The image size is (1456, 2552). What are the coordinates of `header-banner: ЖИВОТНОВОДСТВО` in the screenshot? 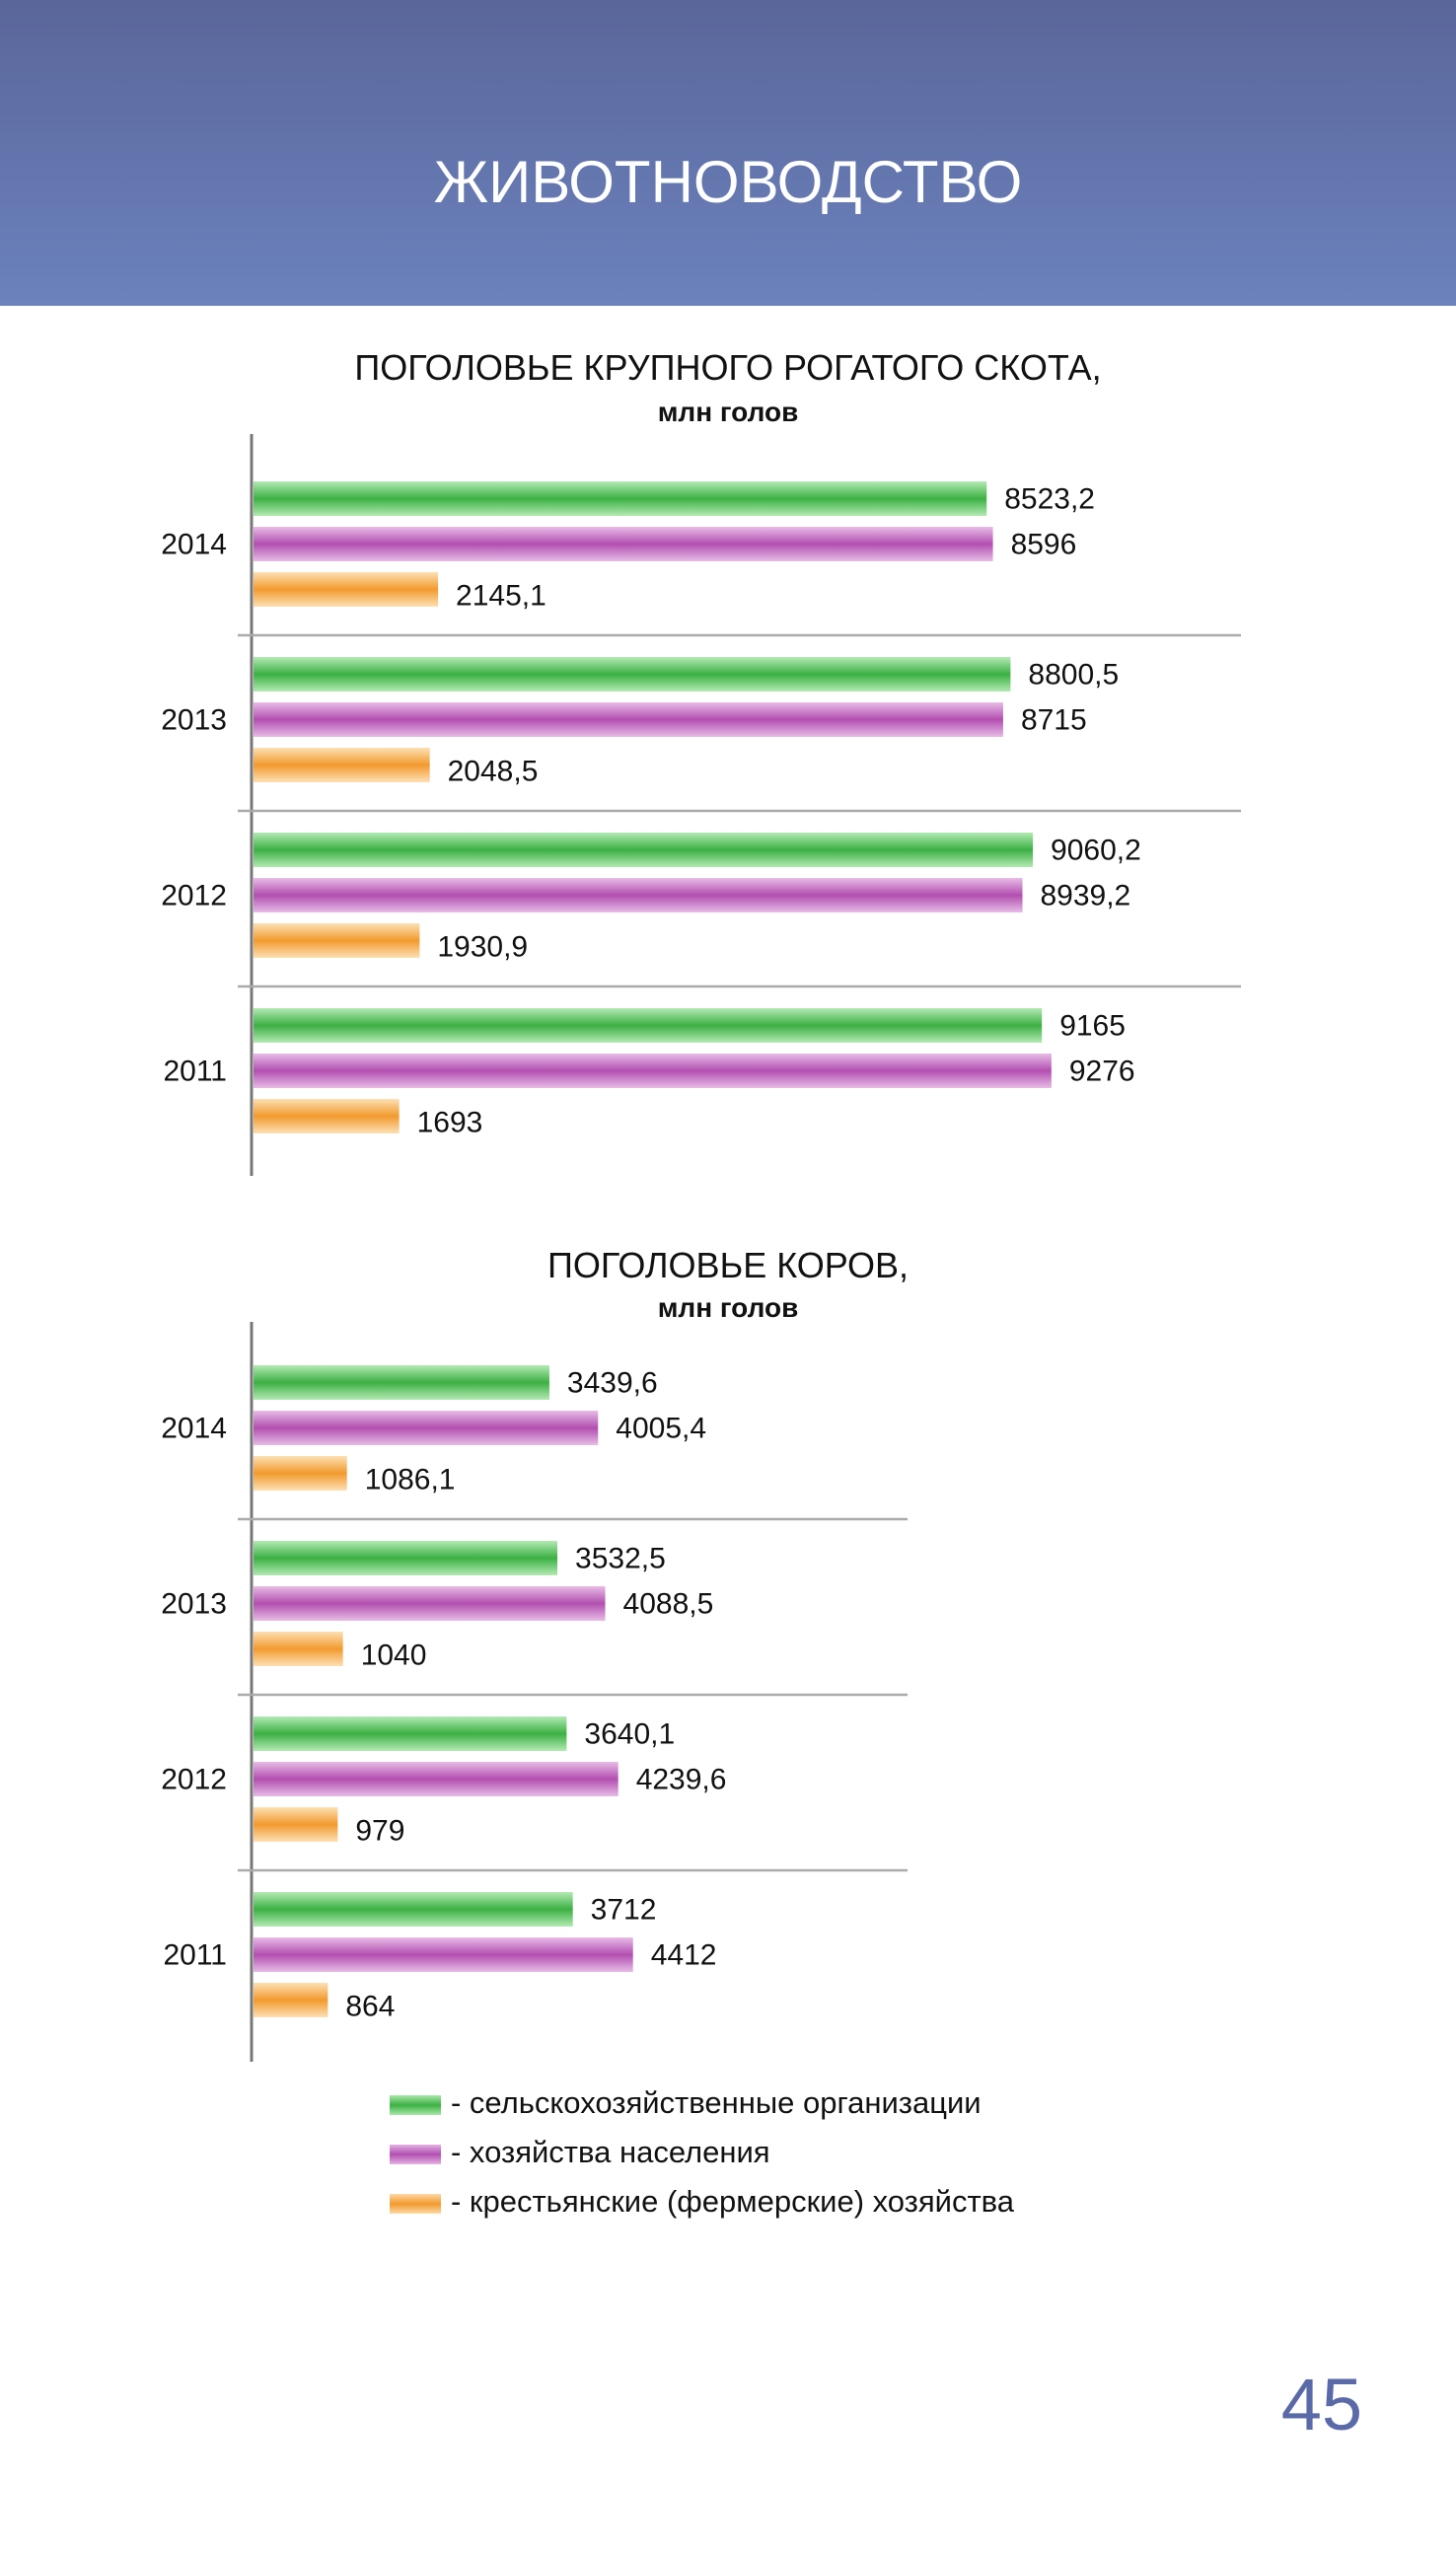 It's located at (728, 153).